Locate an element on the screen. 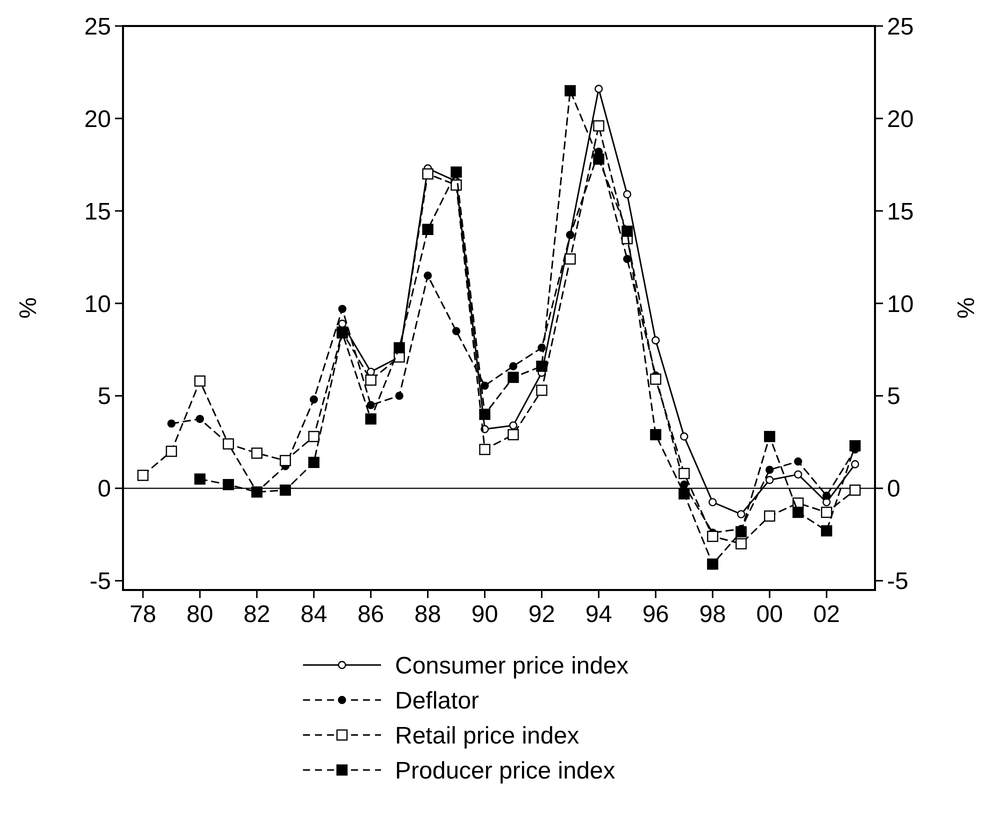 The height and width of the screenshot is (824, 994). y2-axis-title: % is located at coordinates (966, 308).